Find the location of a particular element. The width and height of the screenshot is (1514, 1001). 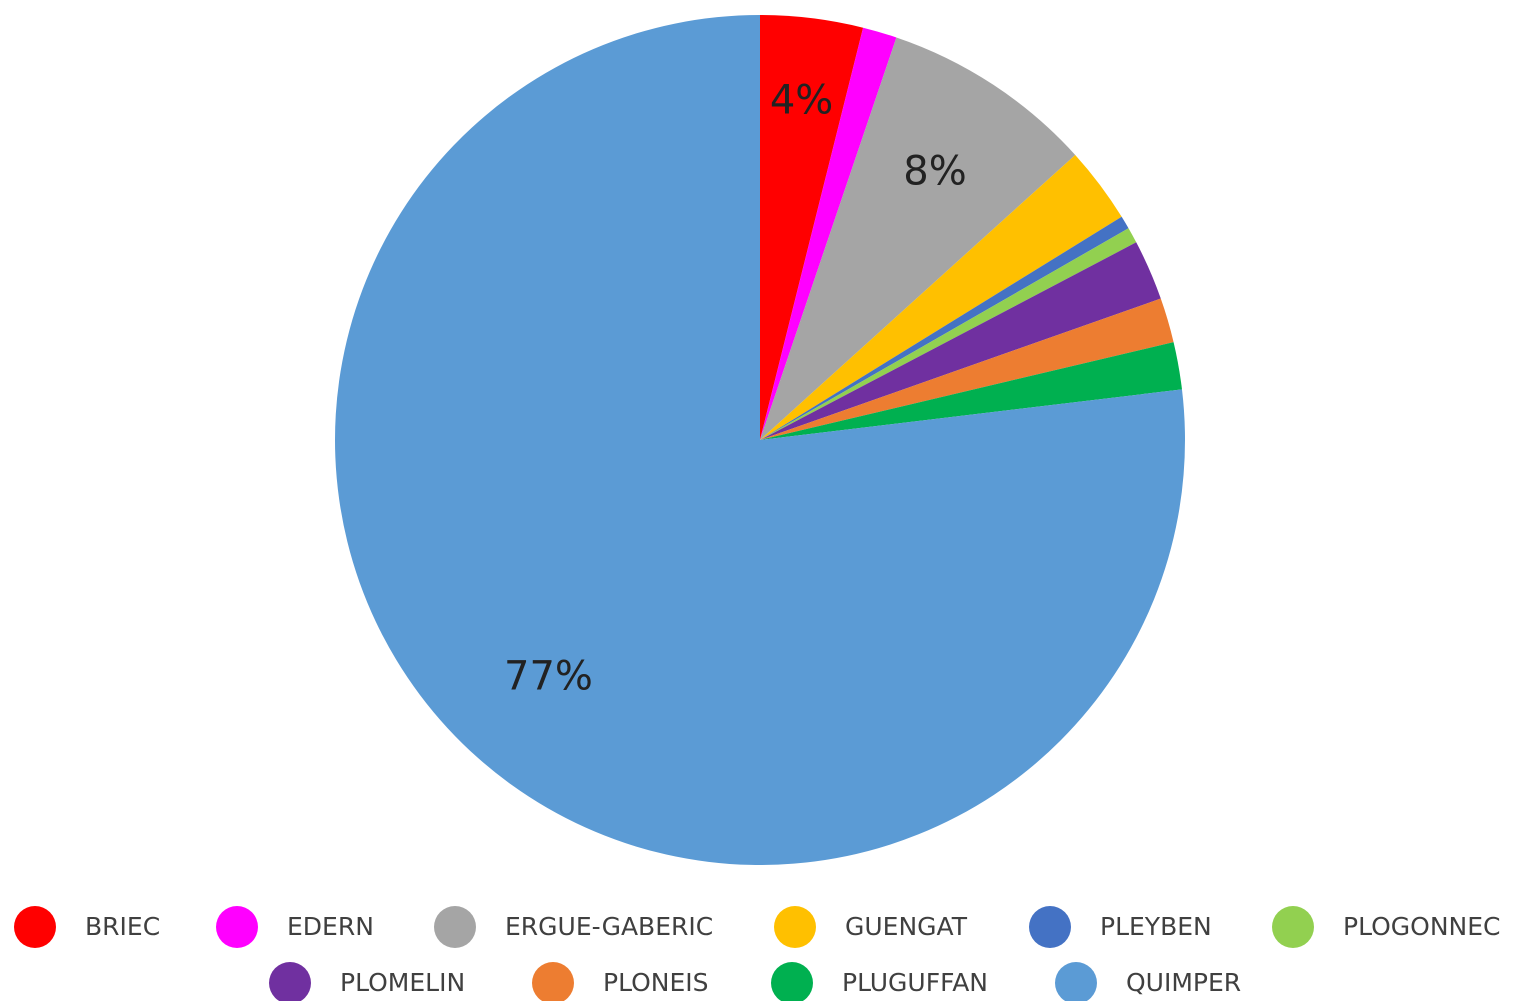

legend-label: PLEYBEN is located at coordinates (1156, 926).